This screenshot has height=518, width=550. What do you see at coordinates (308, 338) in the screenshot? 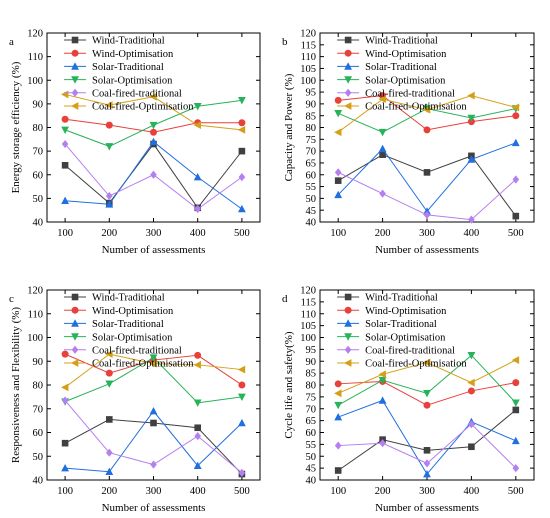
I see `y-tick-label: 100` at bounding box center [308, 338].